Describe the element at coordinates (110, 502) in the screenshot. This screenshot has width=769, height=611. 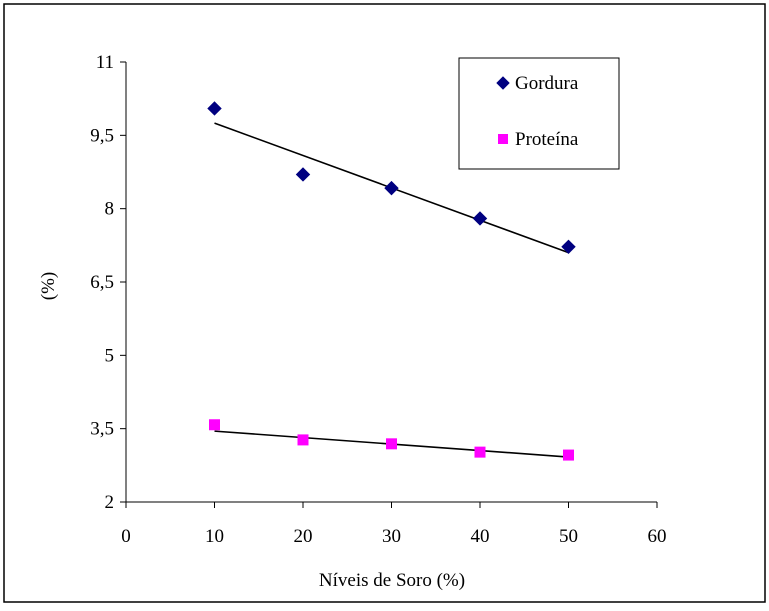
I see `y-tick-label: 2` at that location.